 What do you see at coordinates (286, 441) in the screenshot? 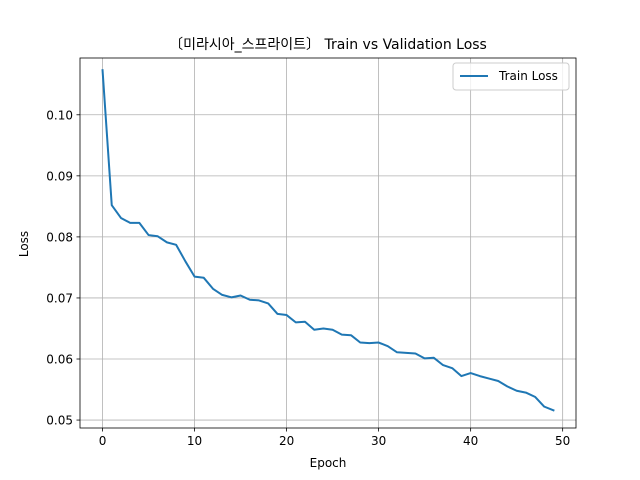
I see `x-tick-label: 20` at bounding box center [286, 441].